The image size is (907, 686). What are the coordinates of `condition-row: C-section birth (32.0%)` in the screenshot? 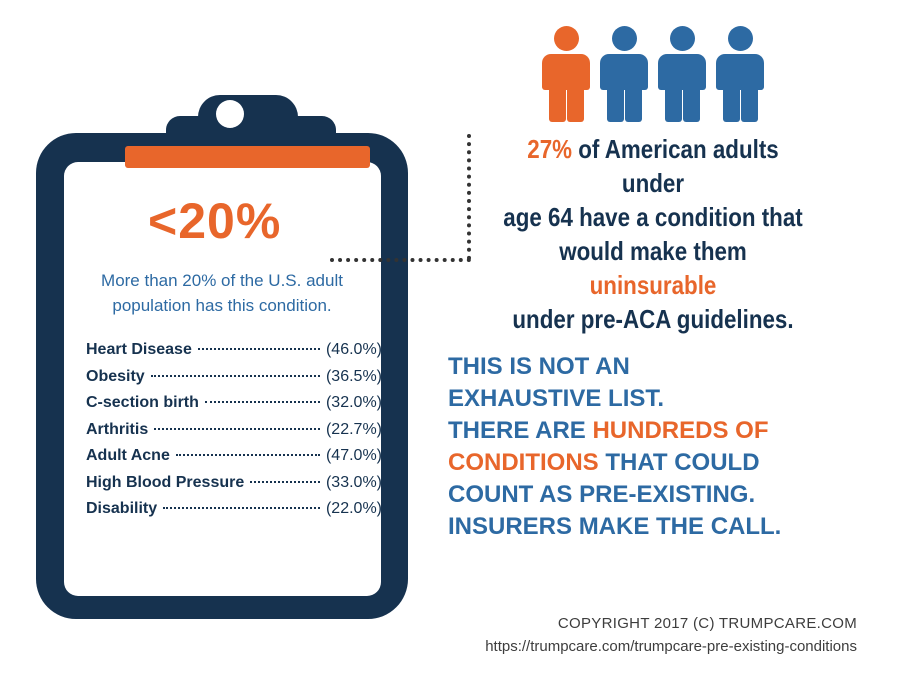 It's located at (234, 407).